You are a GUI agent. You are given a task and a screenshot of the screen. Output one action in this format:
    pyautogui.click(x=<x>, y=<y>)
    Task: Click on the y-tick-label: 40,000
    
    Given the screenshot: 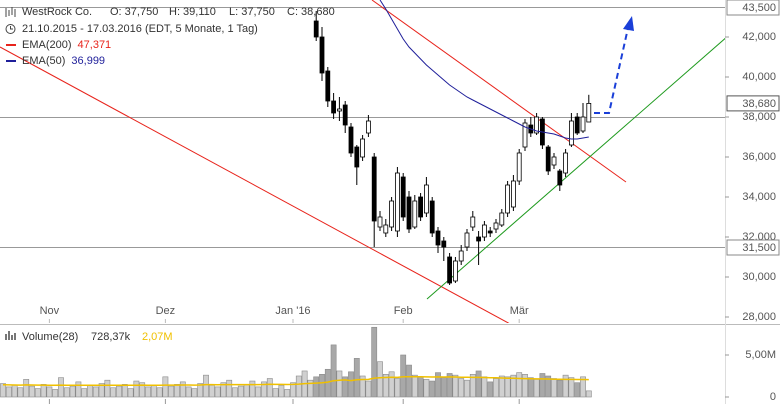 What is the action you would take?
    pyautogui.click(x=759, y=77)
    